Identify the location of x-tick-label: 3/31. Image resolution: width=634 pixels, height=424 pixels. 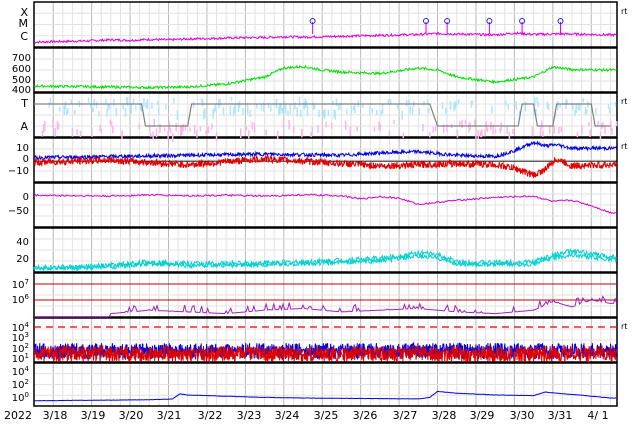
(560, 415).